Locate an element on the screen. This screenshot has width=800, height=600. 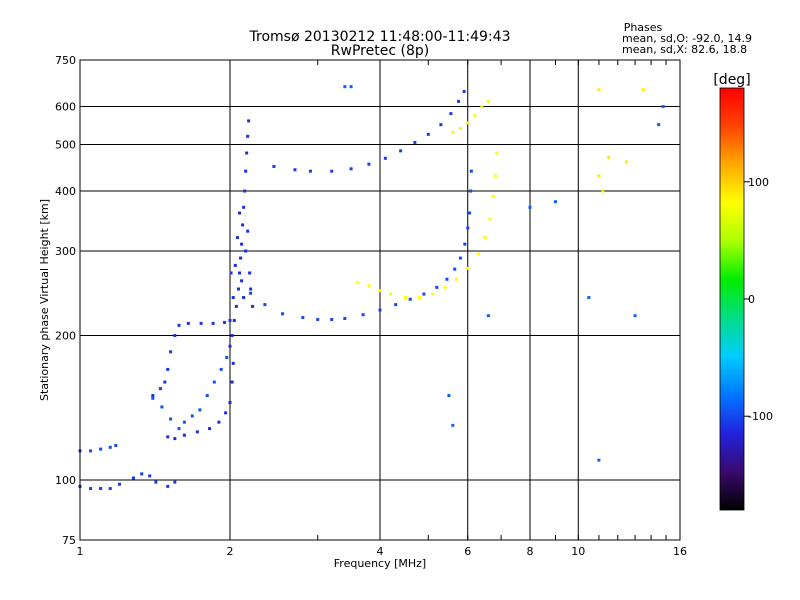
y-tick-label: 500 is located at coordinates (65, 145).